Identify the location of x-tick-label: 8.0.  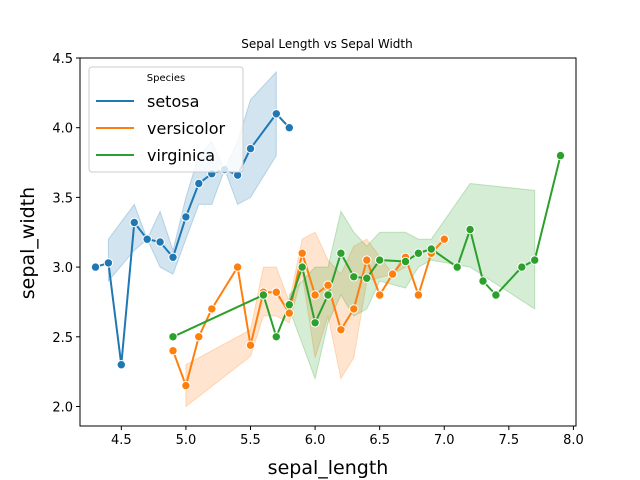
(573, 440).